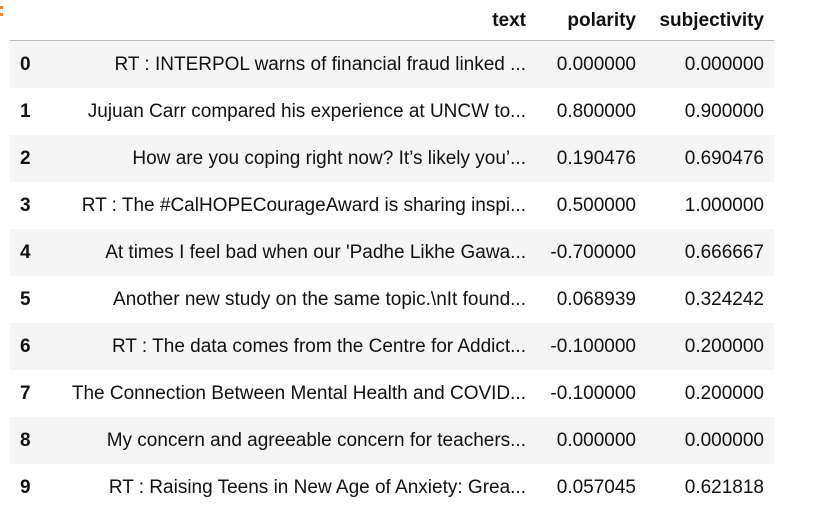 The width and height of the screenshot is (823, 521). Describe the element at coordinates (724, 205) in the screenshot. I see `cell-subjectivity: 1.000000` at that location.